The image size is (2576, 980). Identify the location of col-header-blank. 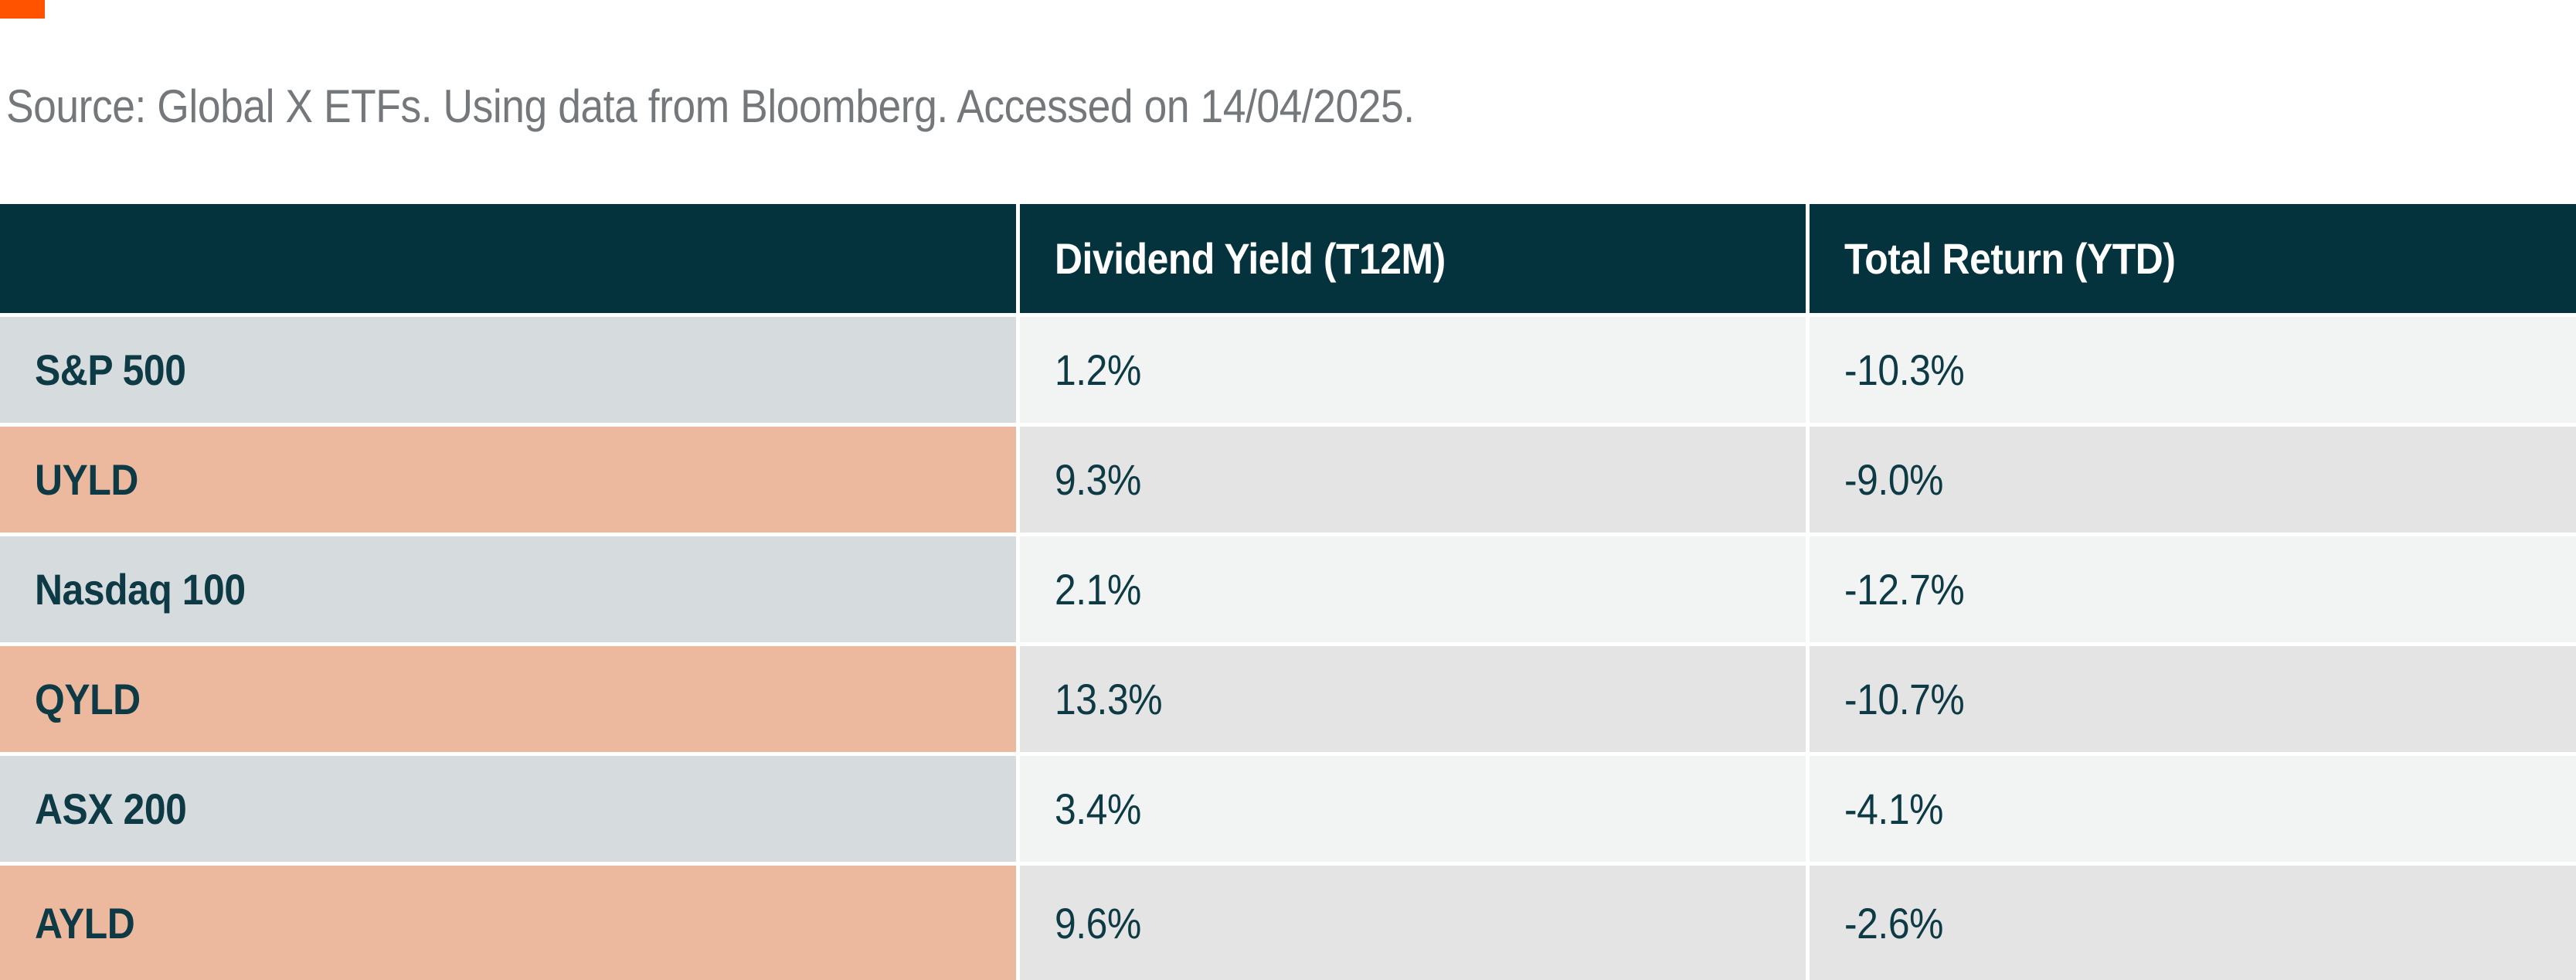
(508, 258).